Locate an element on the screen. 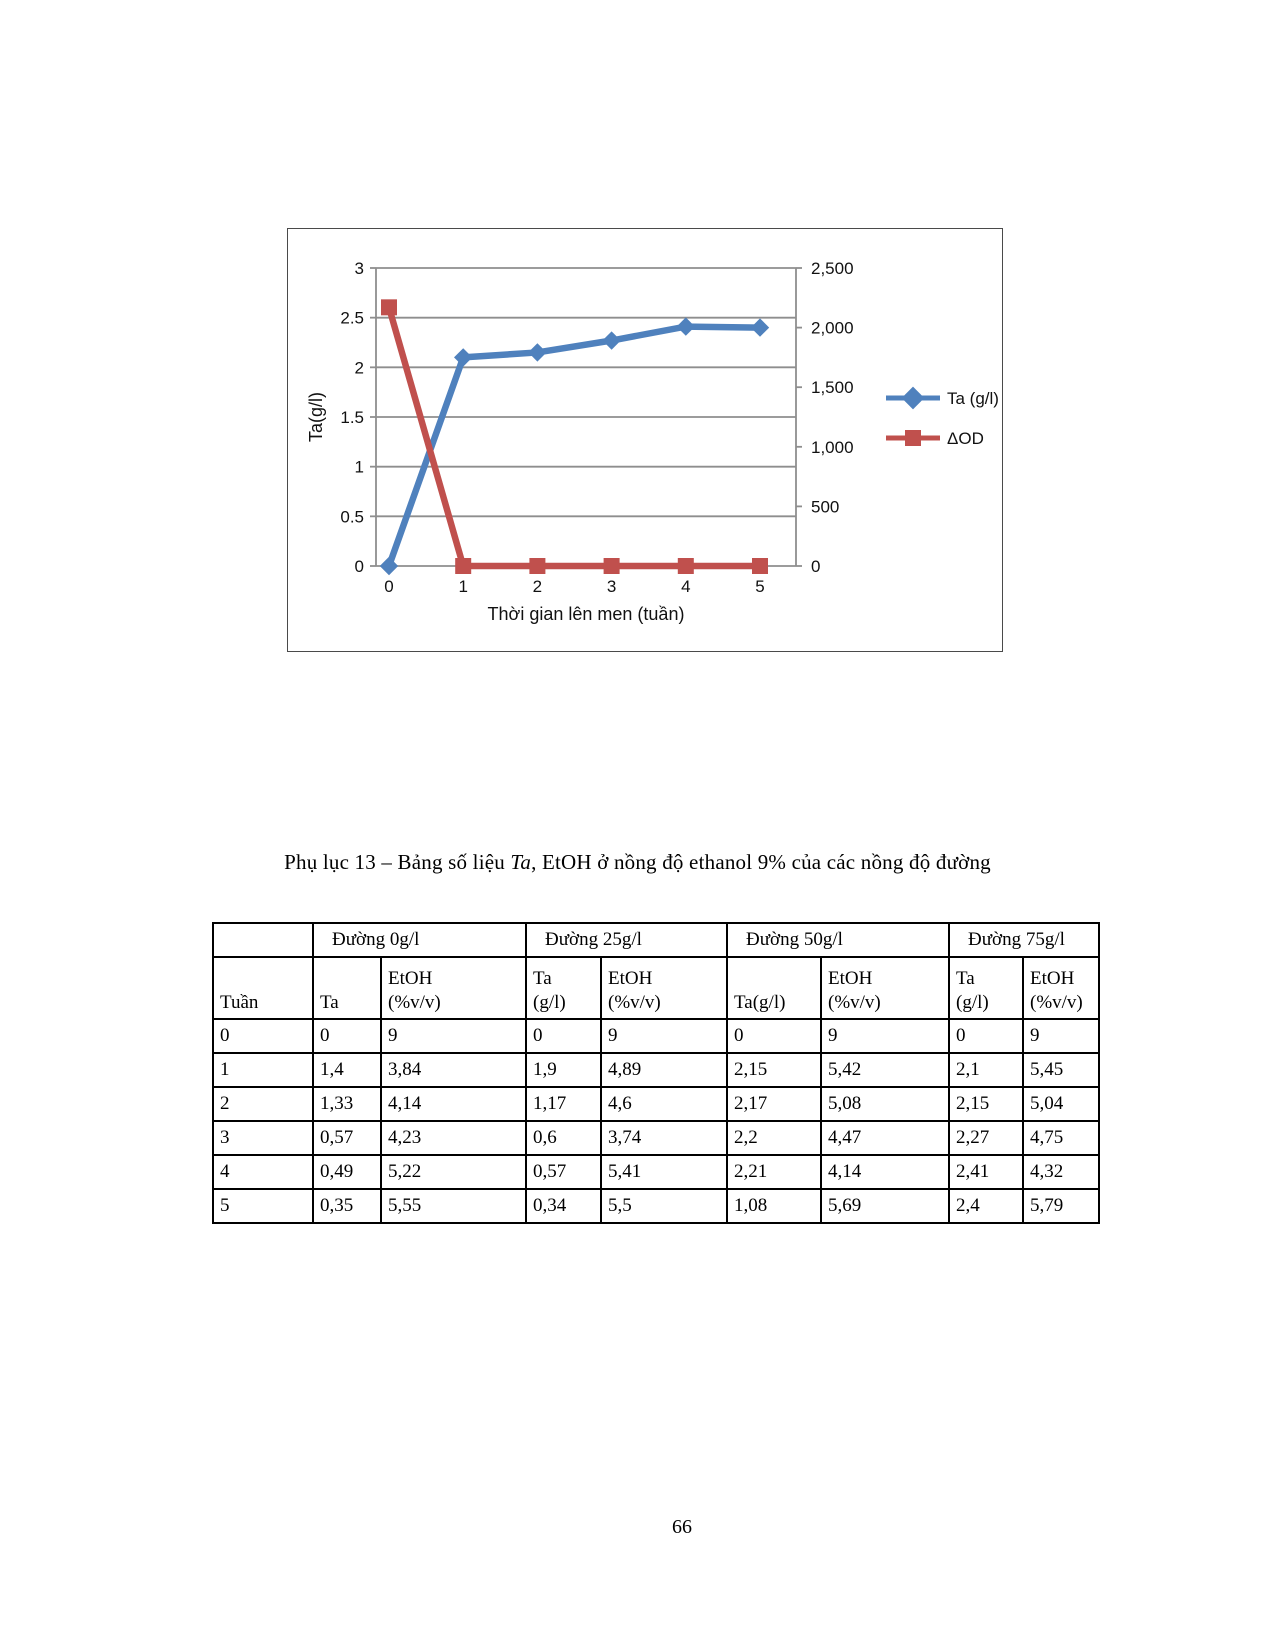  col-header-etoh-75: EtOH (%v/v) is located at coordinates (1061, 988).